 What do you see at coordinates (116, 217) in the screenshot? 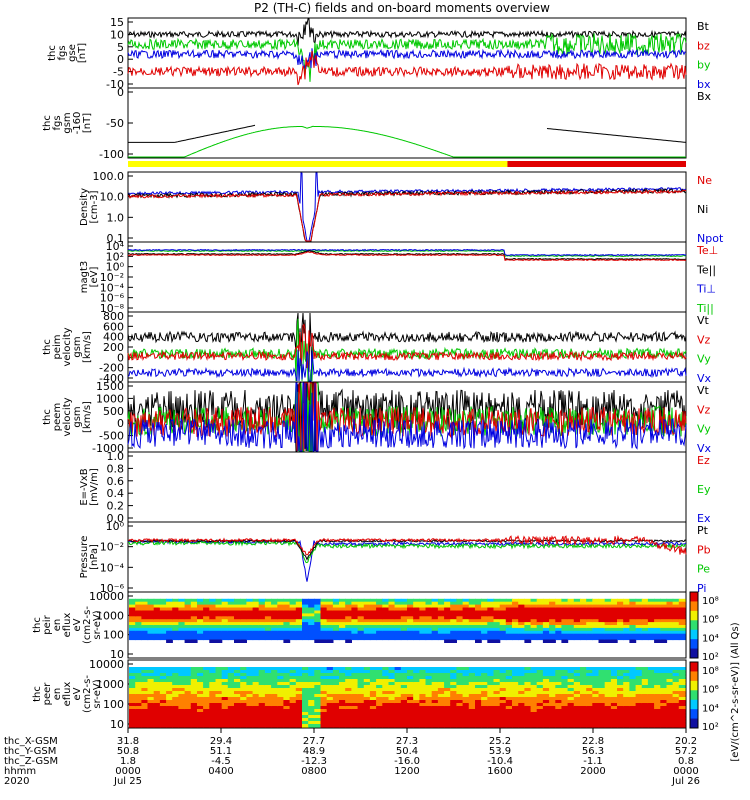
I see `y-tick-label: 1.0` at bounding box center [116, 217].